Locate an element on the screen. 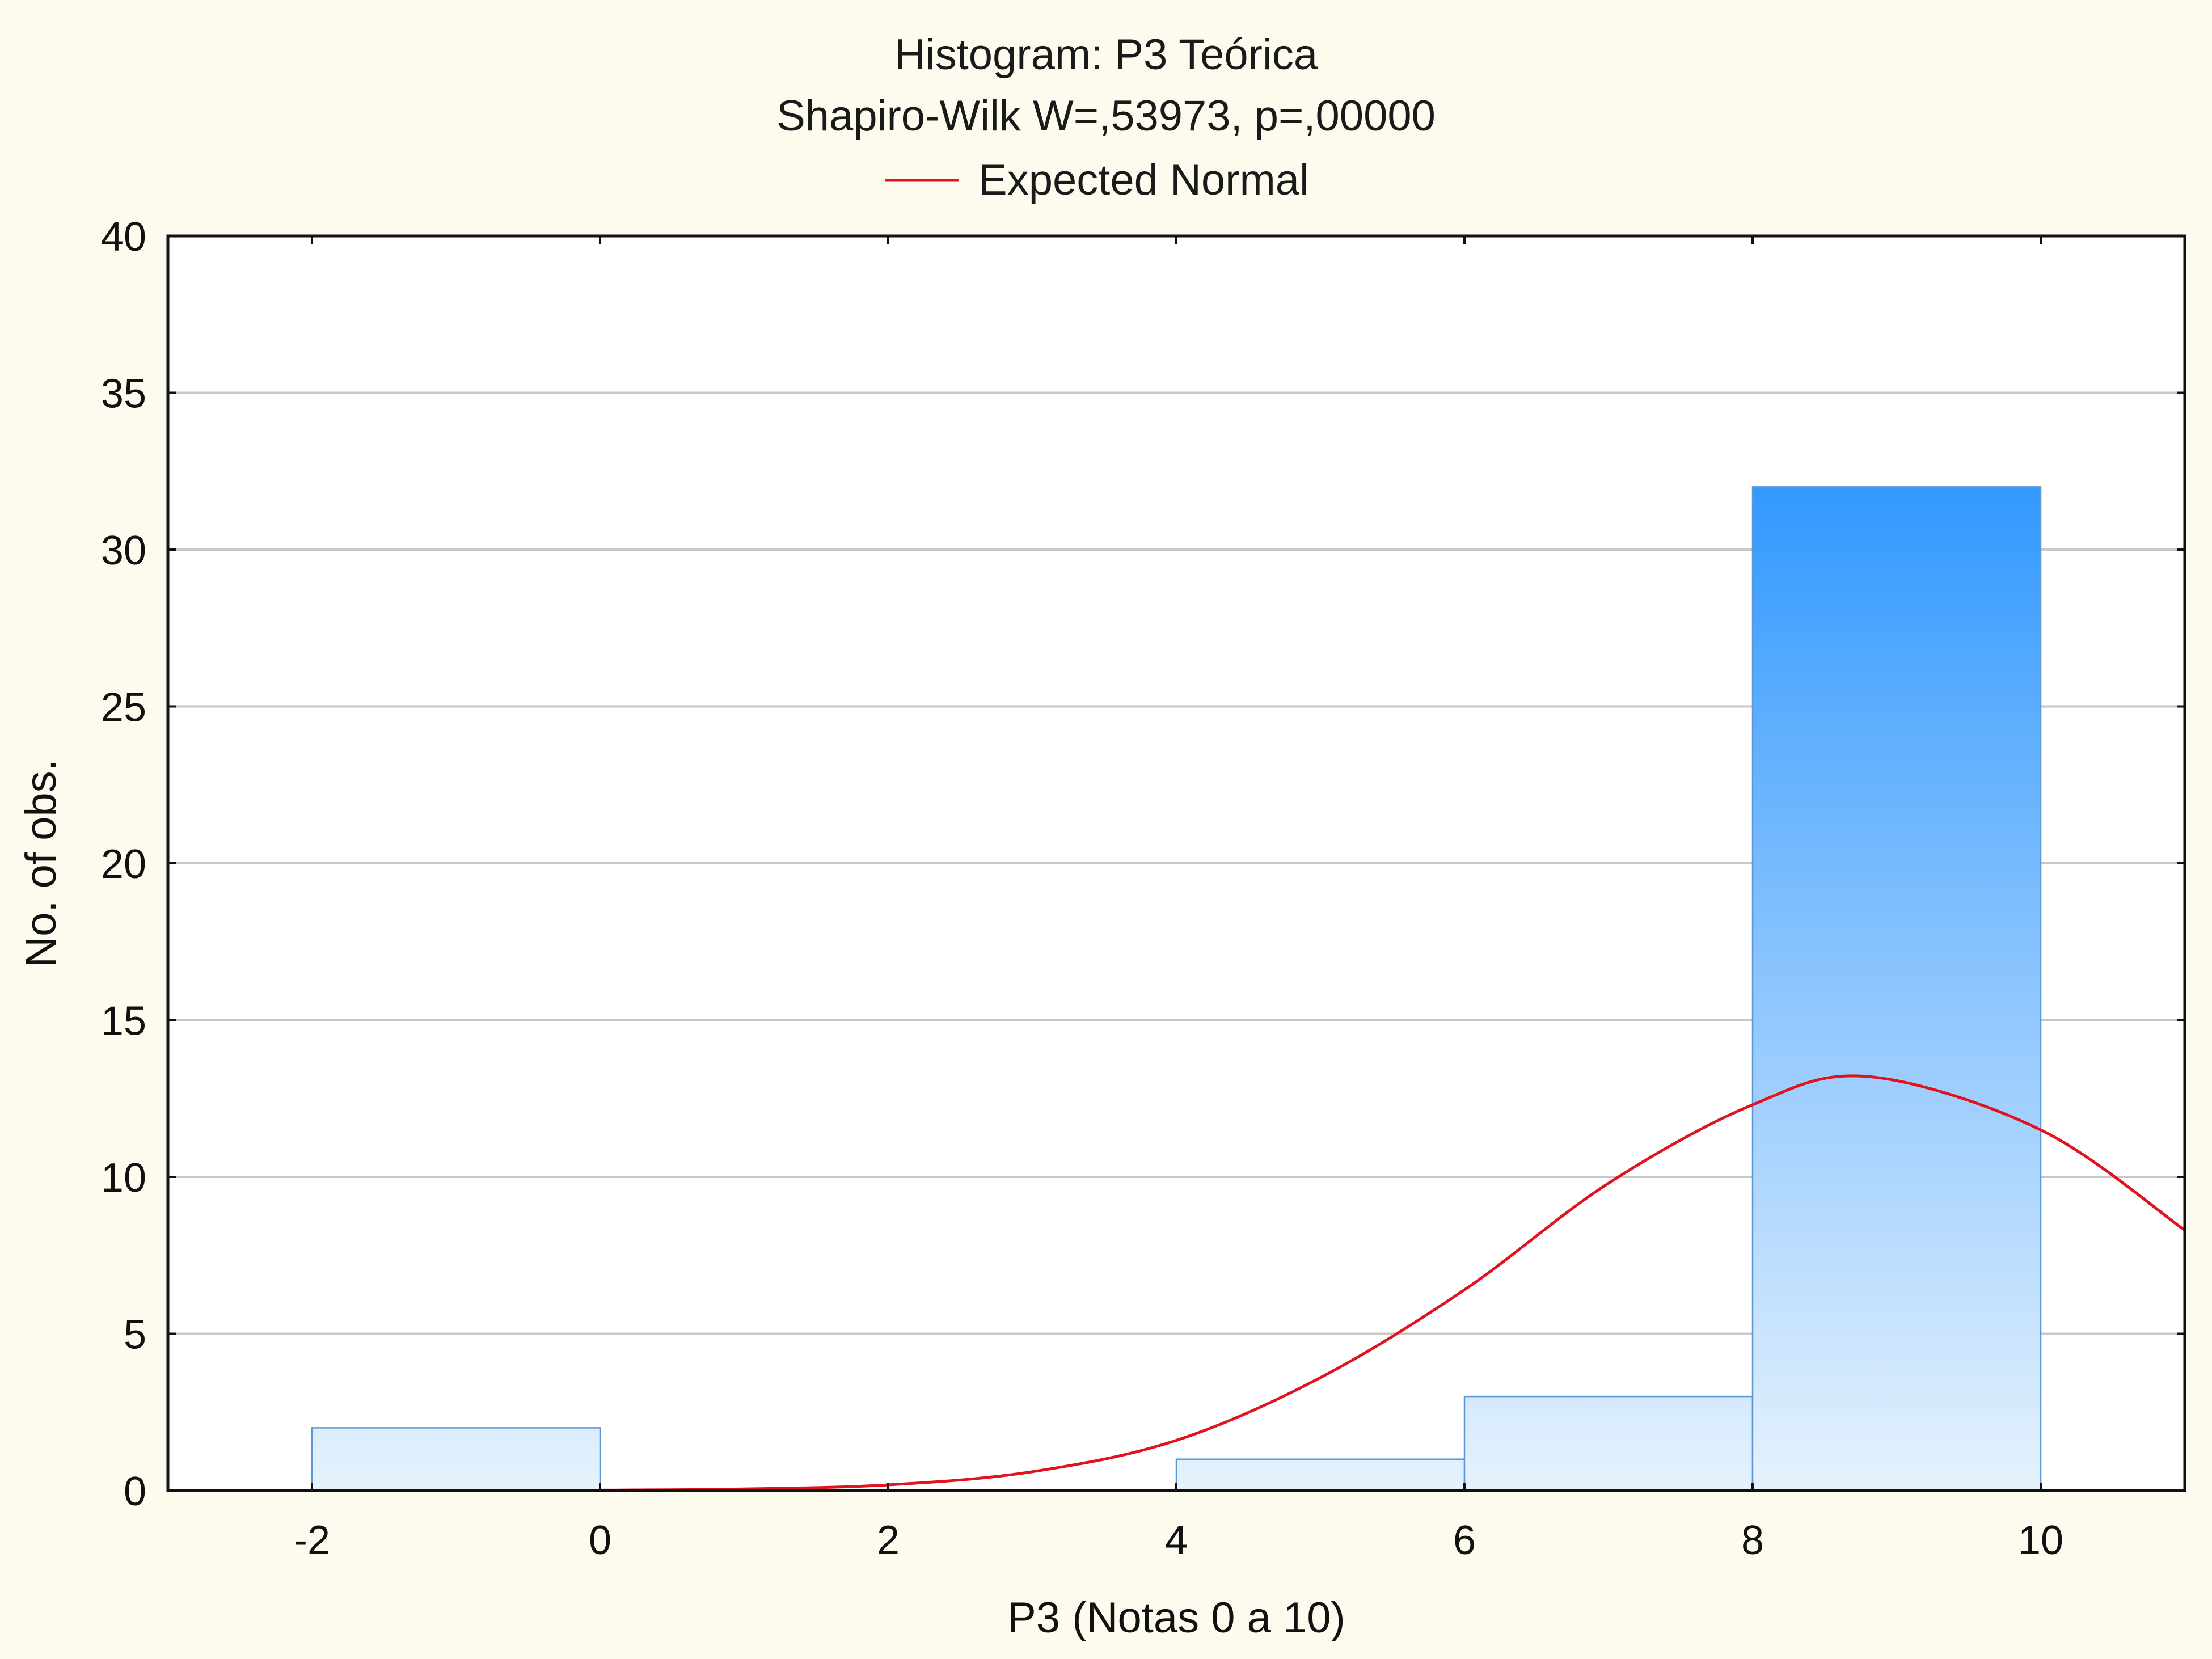 The image size is (2212, 1659). x-tick-label: 10 is located at coordinates (2040, 1540).